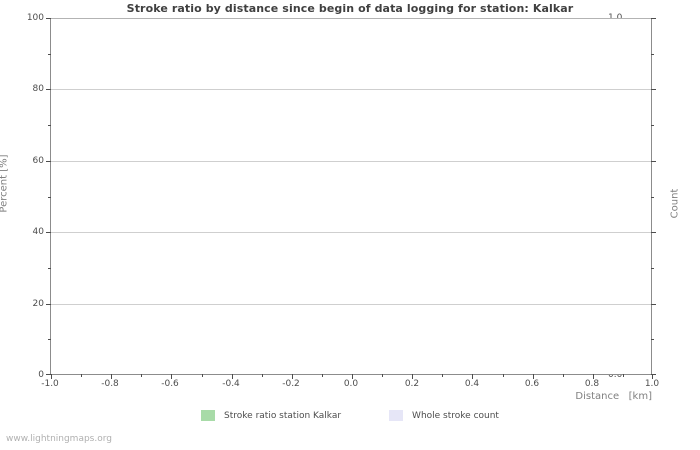  I want to click on legend-item-whole-stroke-count: Whole stroke count, so click(444, 415).